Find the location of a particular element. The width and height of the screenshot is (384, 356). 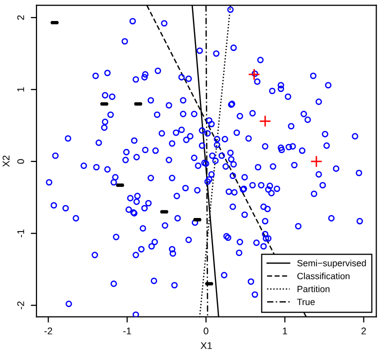

y-tick-label: -1 is located at coordinates (20, 234).